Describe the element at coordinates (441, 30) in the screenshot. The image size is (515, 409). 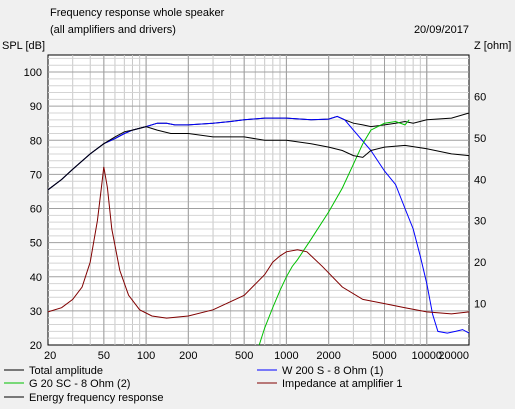
I see `chart-date: 20/09/2017` at that location.